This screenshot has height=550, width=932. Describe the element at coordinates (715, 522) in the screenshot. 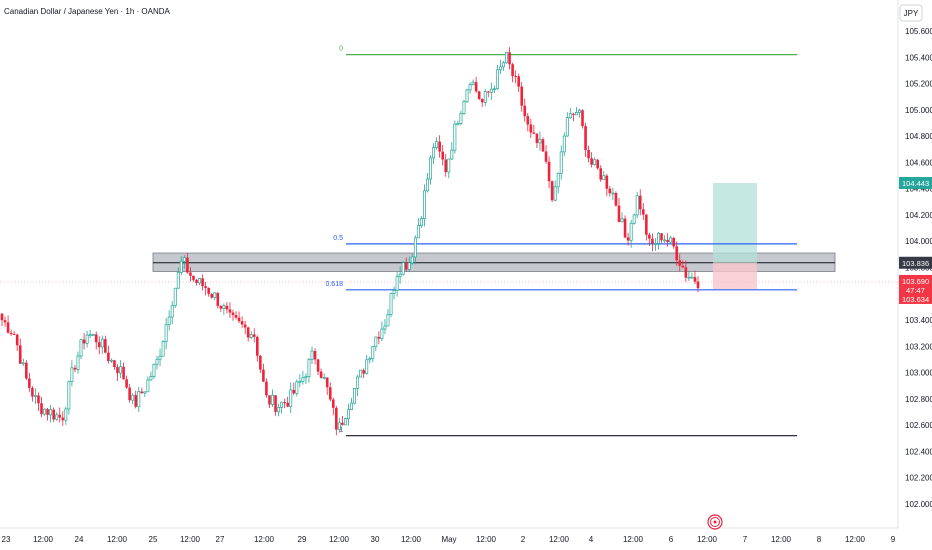

I see `event-marker-icon` at that location.